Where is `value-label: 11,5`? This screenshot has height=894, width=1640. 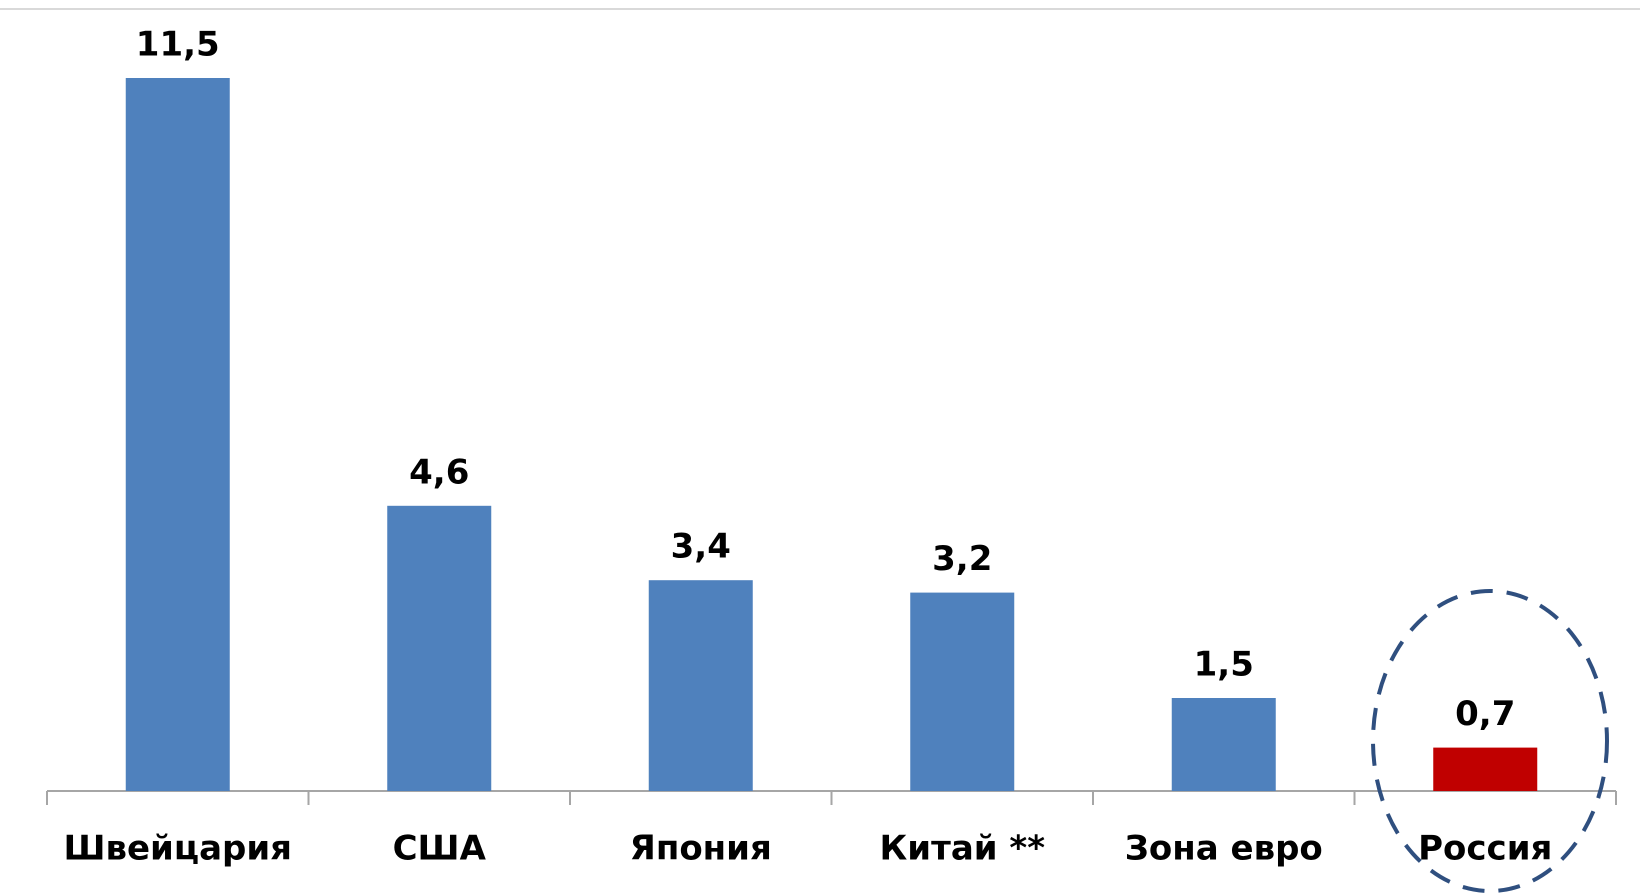
value-label: 11,5 is located at coordinates (178, 45).